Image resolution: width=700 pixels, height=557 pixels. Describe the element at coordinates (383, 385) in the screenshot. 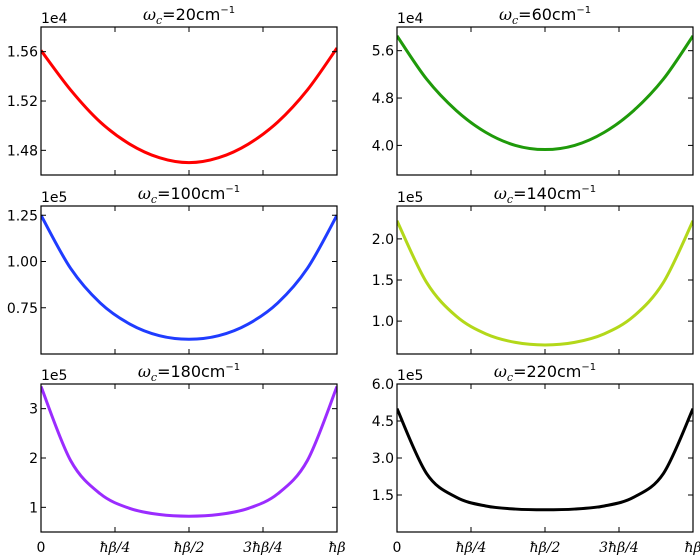

I see `y-tick-label: 6.0` at that location.